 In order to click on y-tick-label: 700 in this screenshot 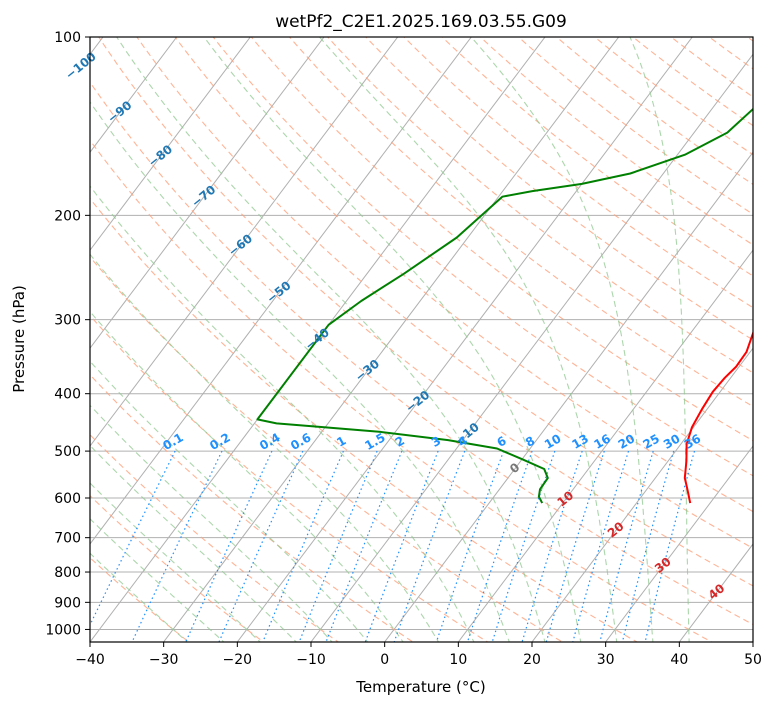, I will do `click(67, 539)`.